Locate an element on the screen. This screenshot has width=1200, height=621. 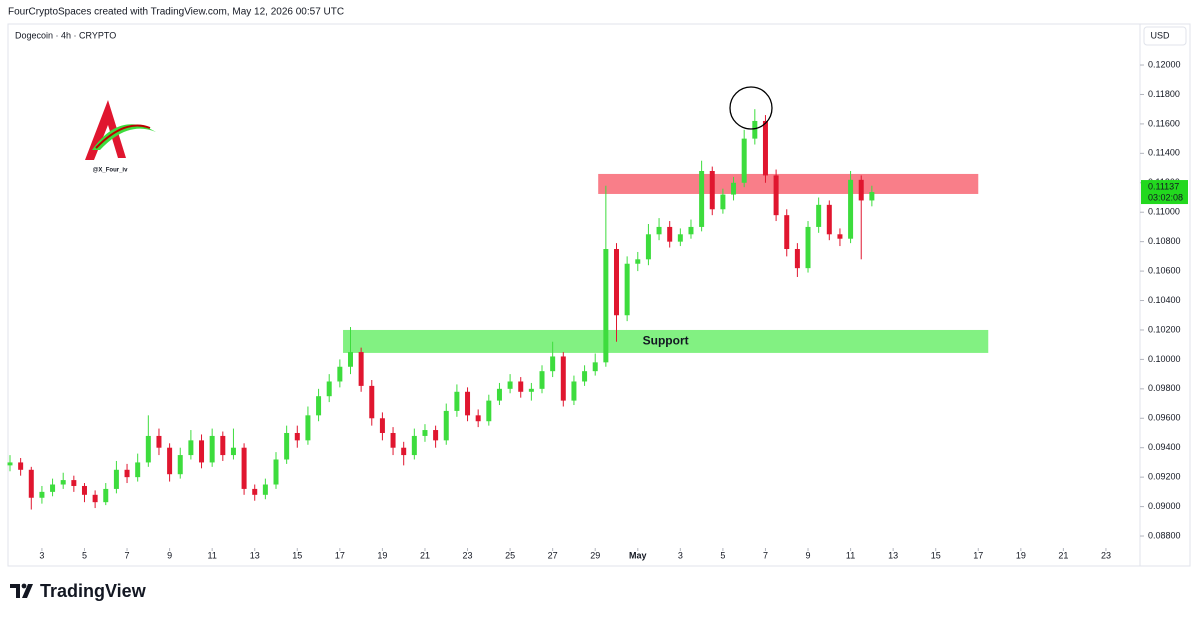
x-tick-label: 19 is located at coordinates (1021, 555).